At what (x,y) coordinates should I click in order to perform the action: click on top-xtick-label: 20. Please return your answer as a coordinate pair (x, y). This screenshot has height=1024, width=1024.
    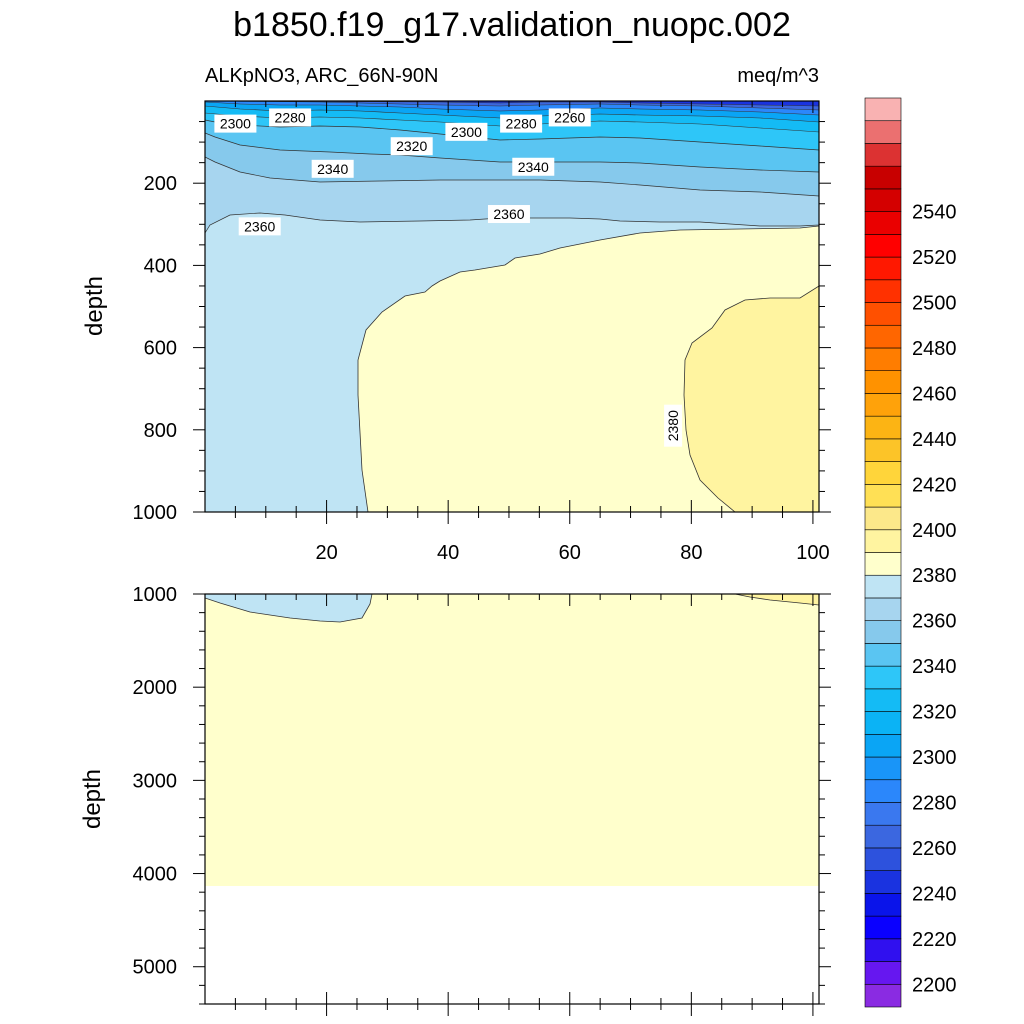
    Looking at the image, I should click on (326, 553).